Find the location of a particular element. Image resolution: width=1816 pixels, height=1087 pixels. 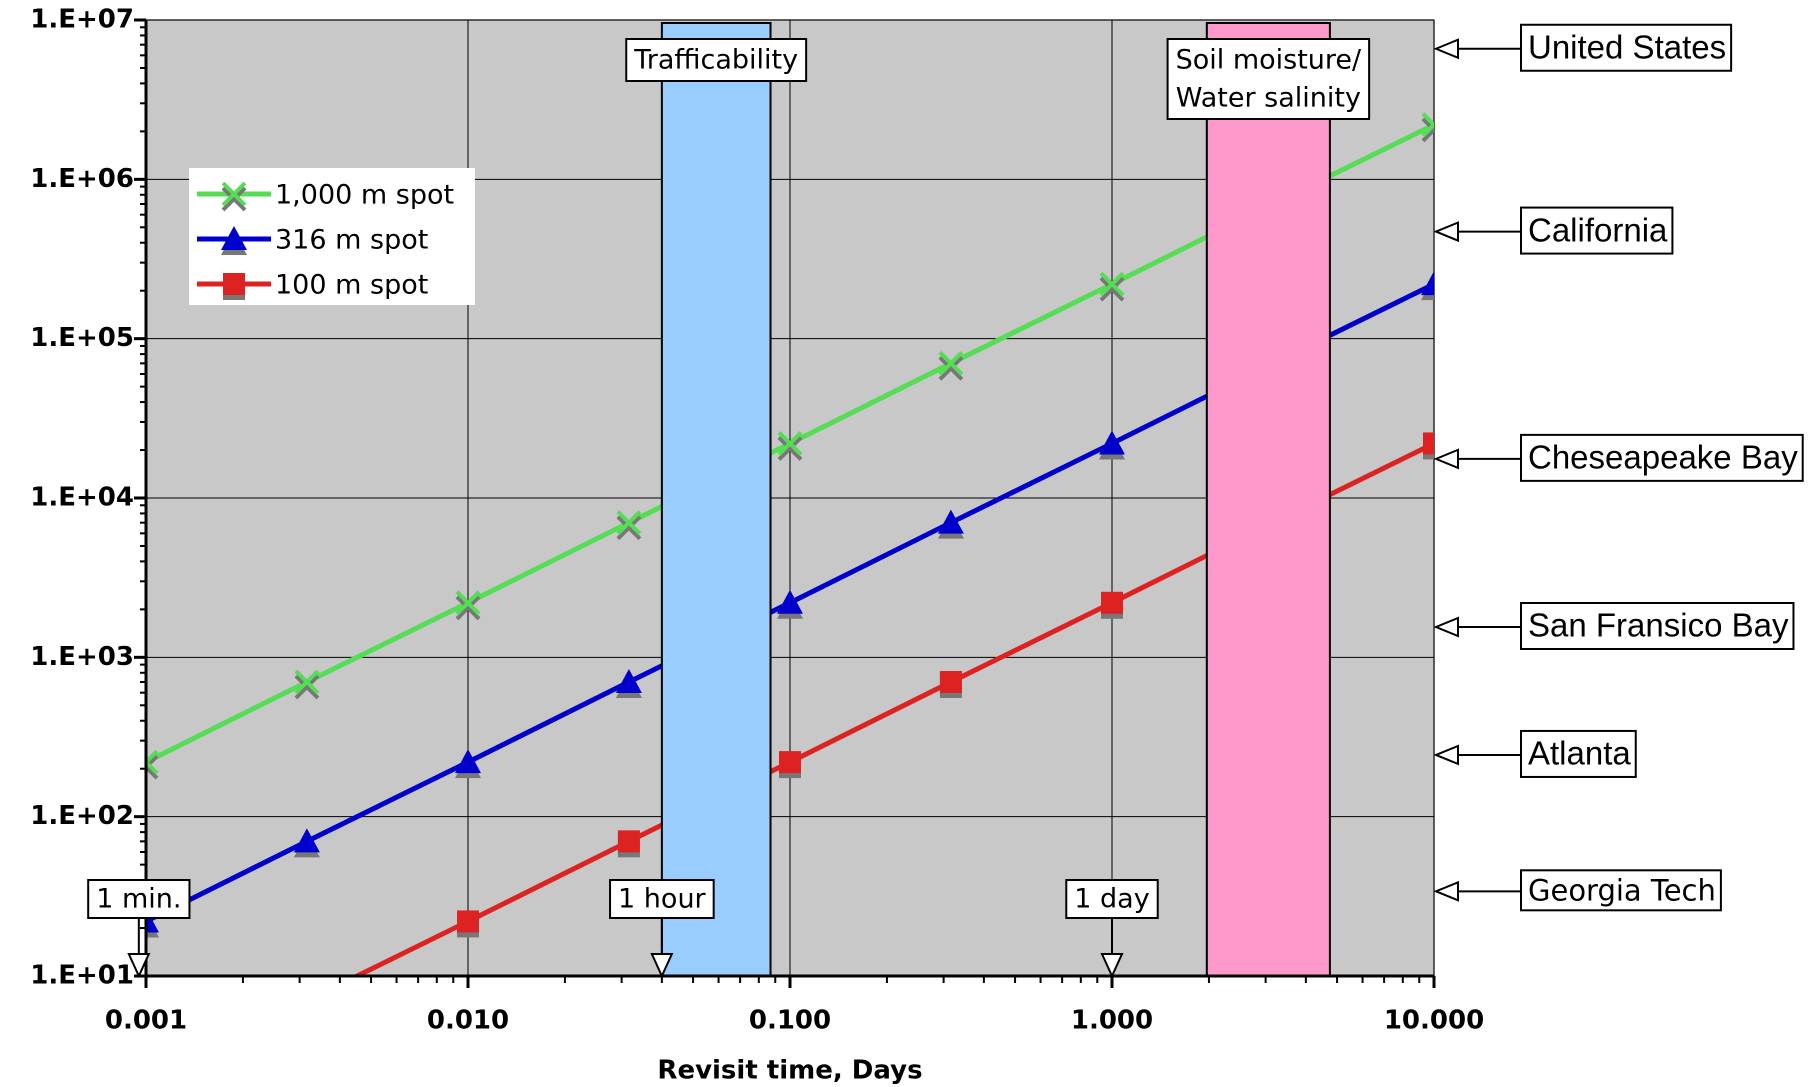

region-label: Atlanta is located at coordinates (1579, 753).